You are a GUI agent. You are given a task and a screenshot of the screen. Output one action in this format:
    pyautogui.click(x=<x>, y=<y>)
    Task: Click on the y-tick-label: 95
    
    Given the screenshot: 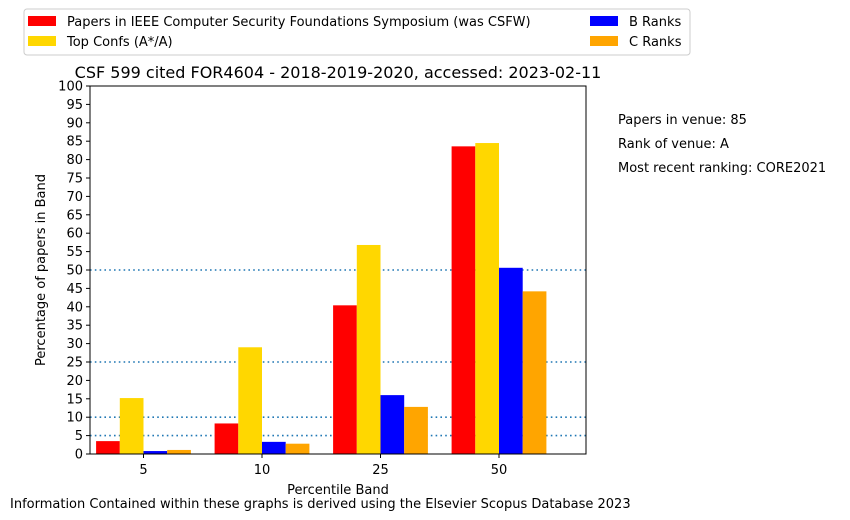 What is the action you would take?
    pyautogui.click(x=74, y=105)
    